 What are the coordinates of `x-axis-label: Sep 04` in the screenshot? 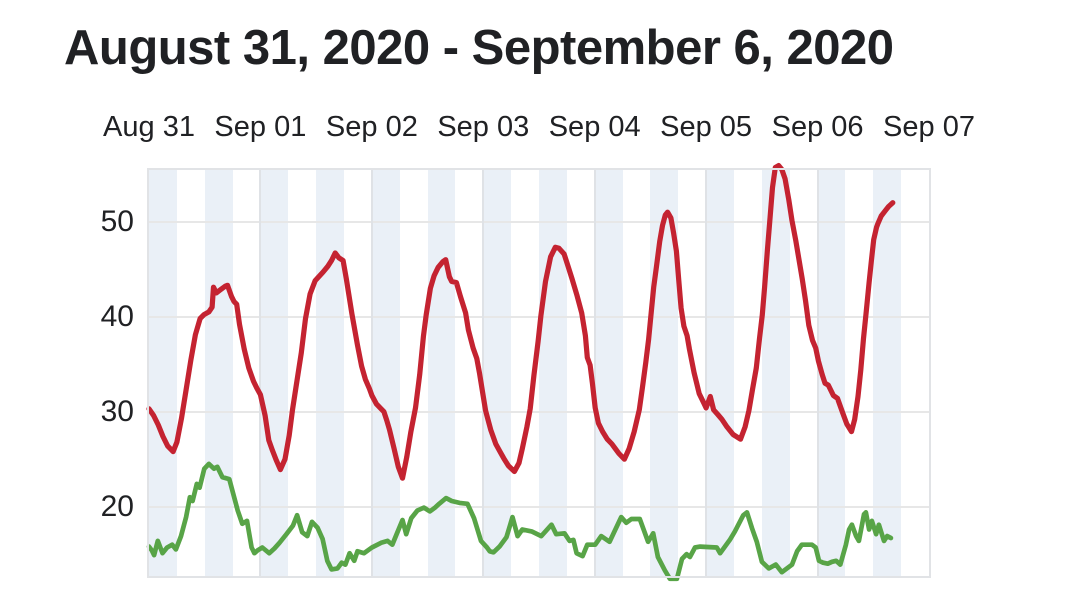 It's located at (594, 127).